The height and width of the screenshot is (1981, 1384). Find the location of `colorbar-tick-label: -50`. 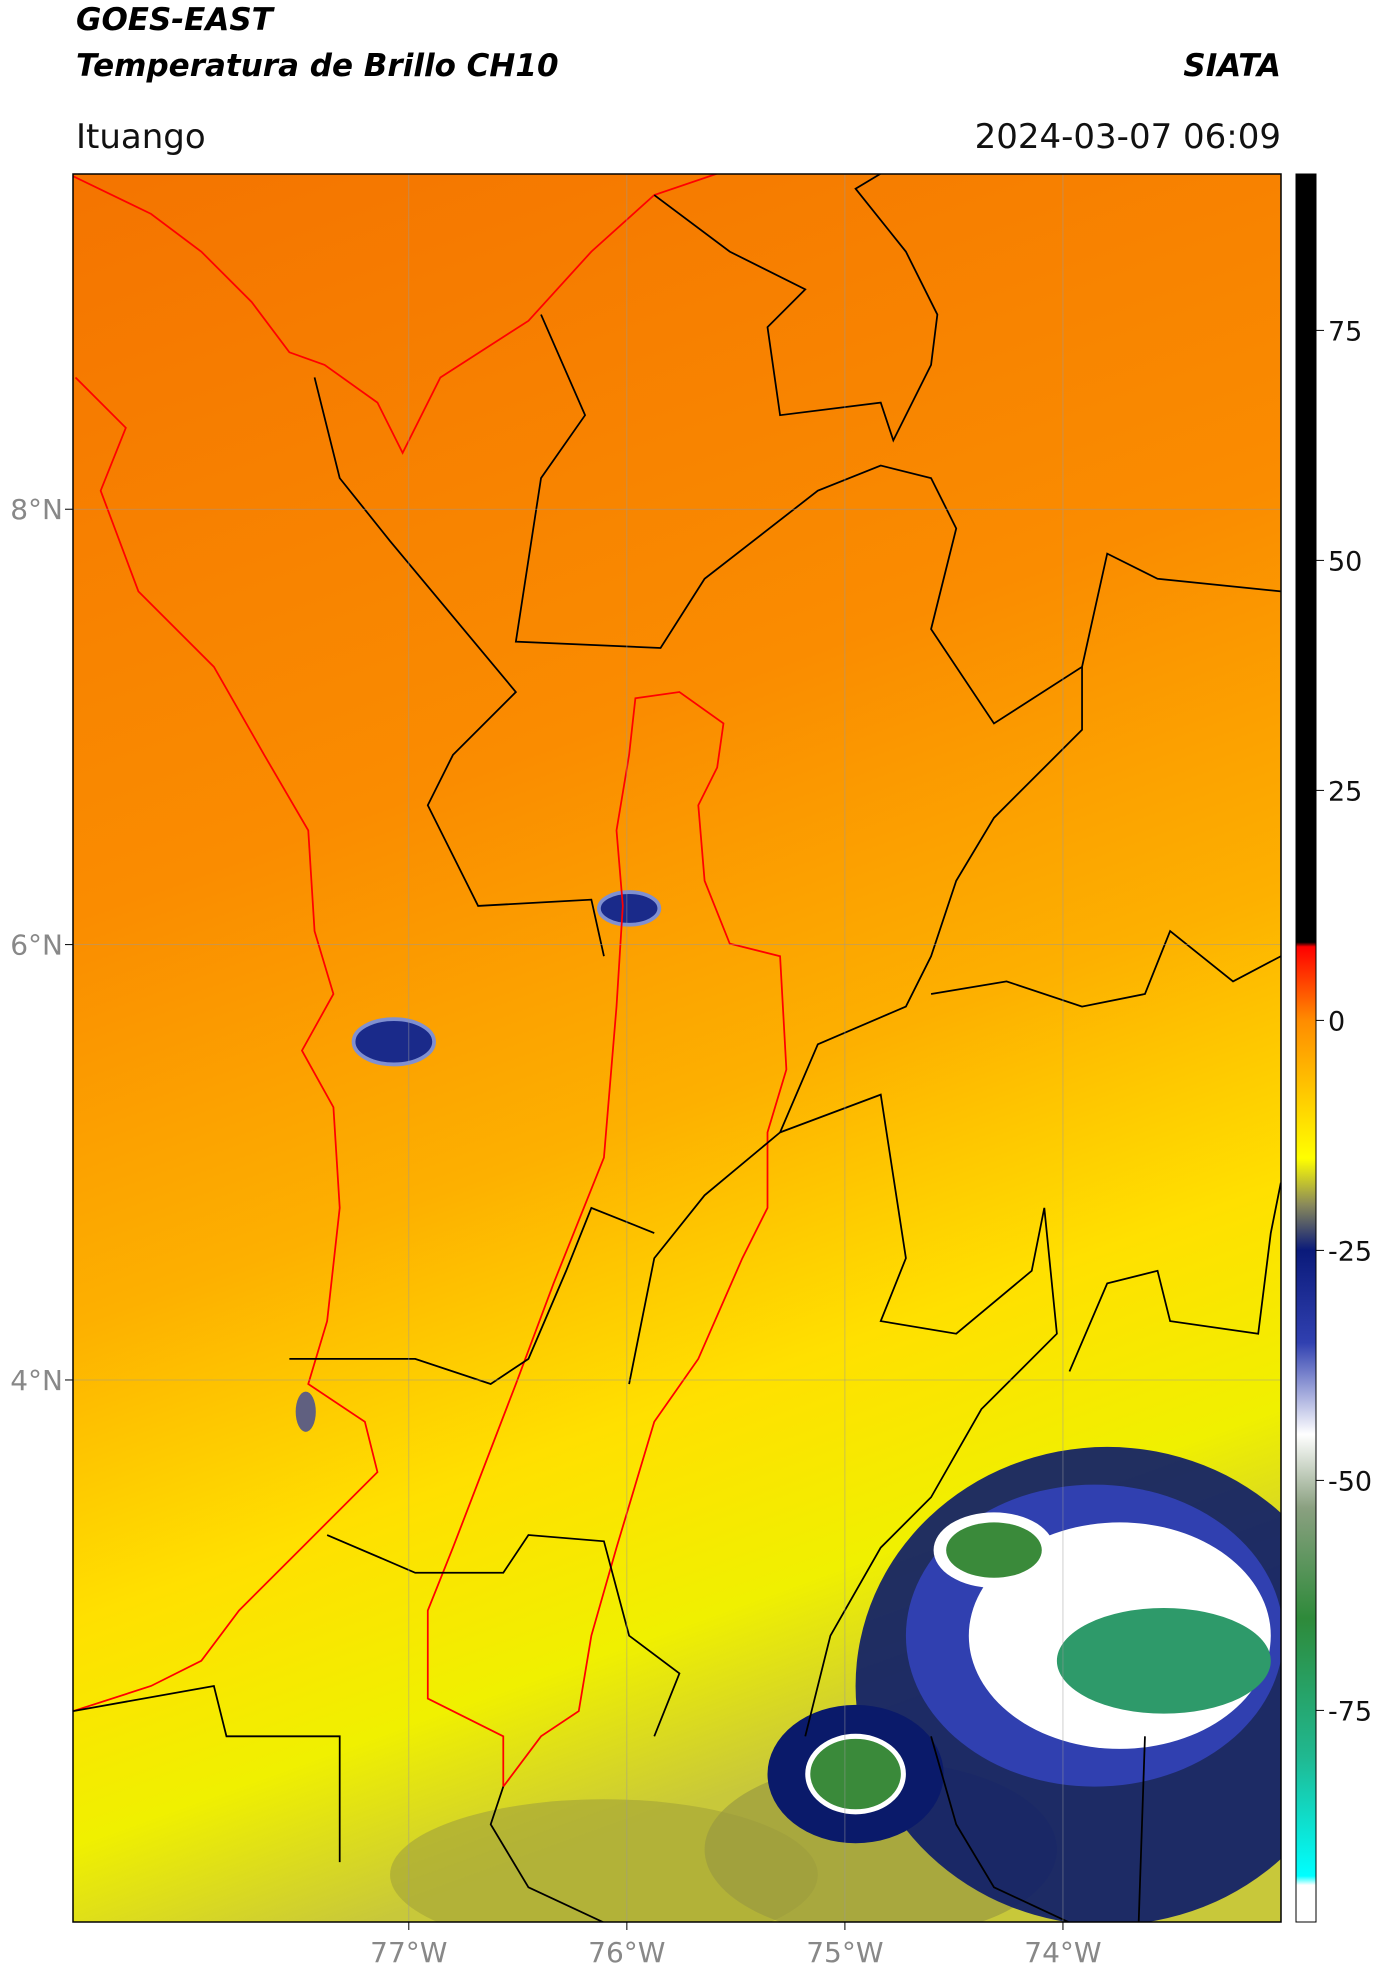

colorbar-tick-label: -50 is located at coordinates (1350, 1481).